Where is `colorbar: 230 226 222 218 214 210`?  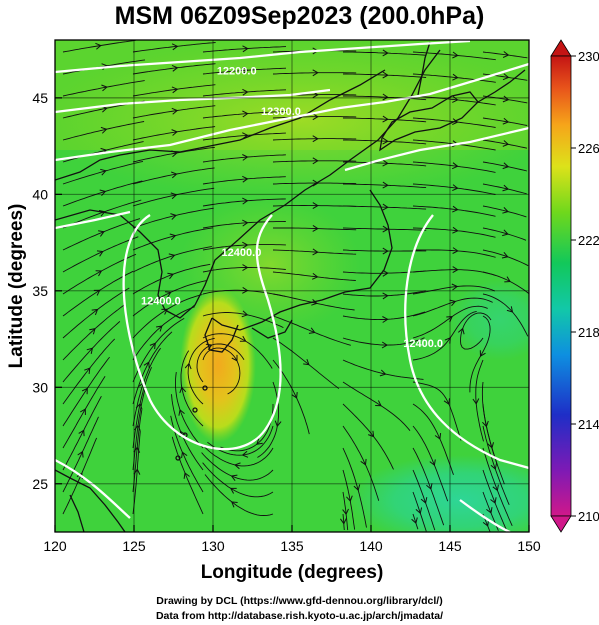
colorbar: 230 226 222 218 214 210 is located at coordinates (574, 286).